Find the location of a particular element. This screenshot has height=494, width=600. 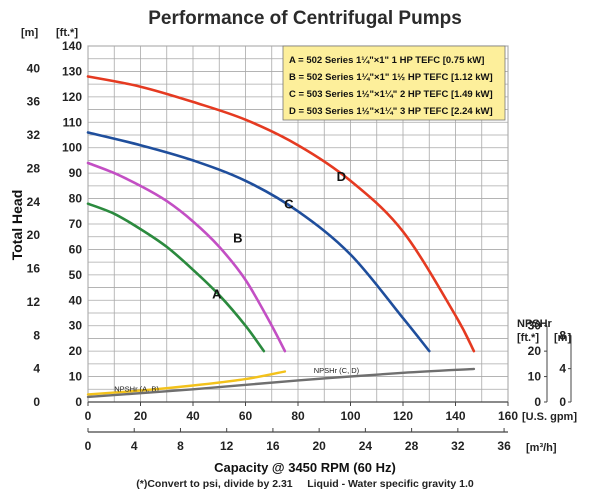

y-tick-label-ft: 50 is located at coordinates (76, 275).